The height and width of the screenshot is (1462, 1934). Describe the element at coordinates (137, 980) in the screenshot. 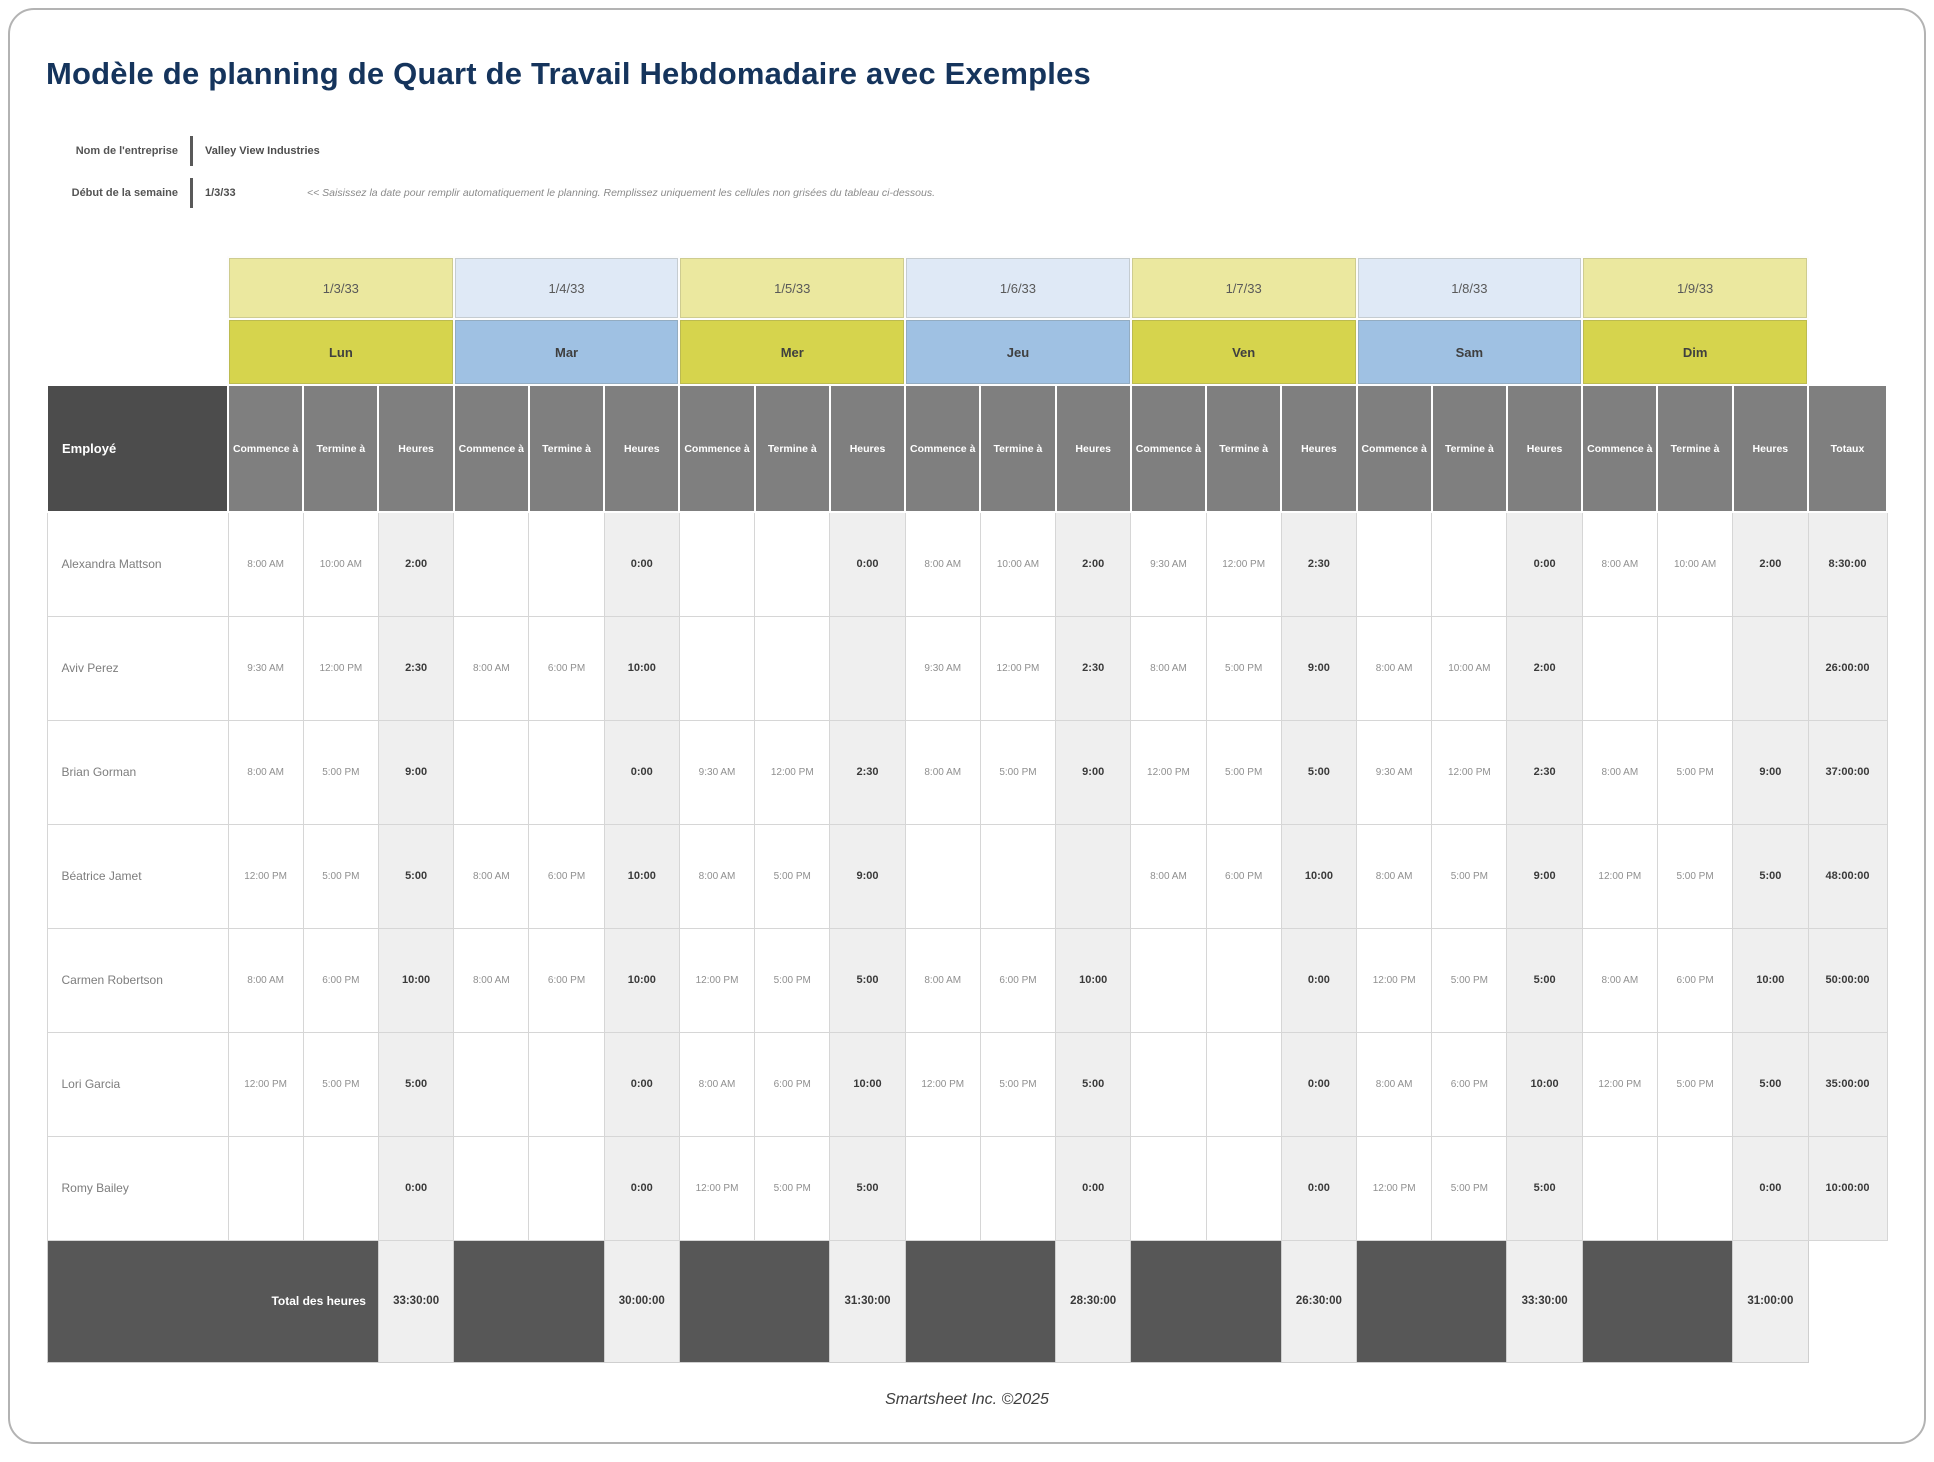

I see `employee-name-cell: Carmen Robertson` at that location.